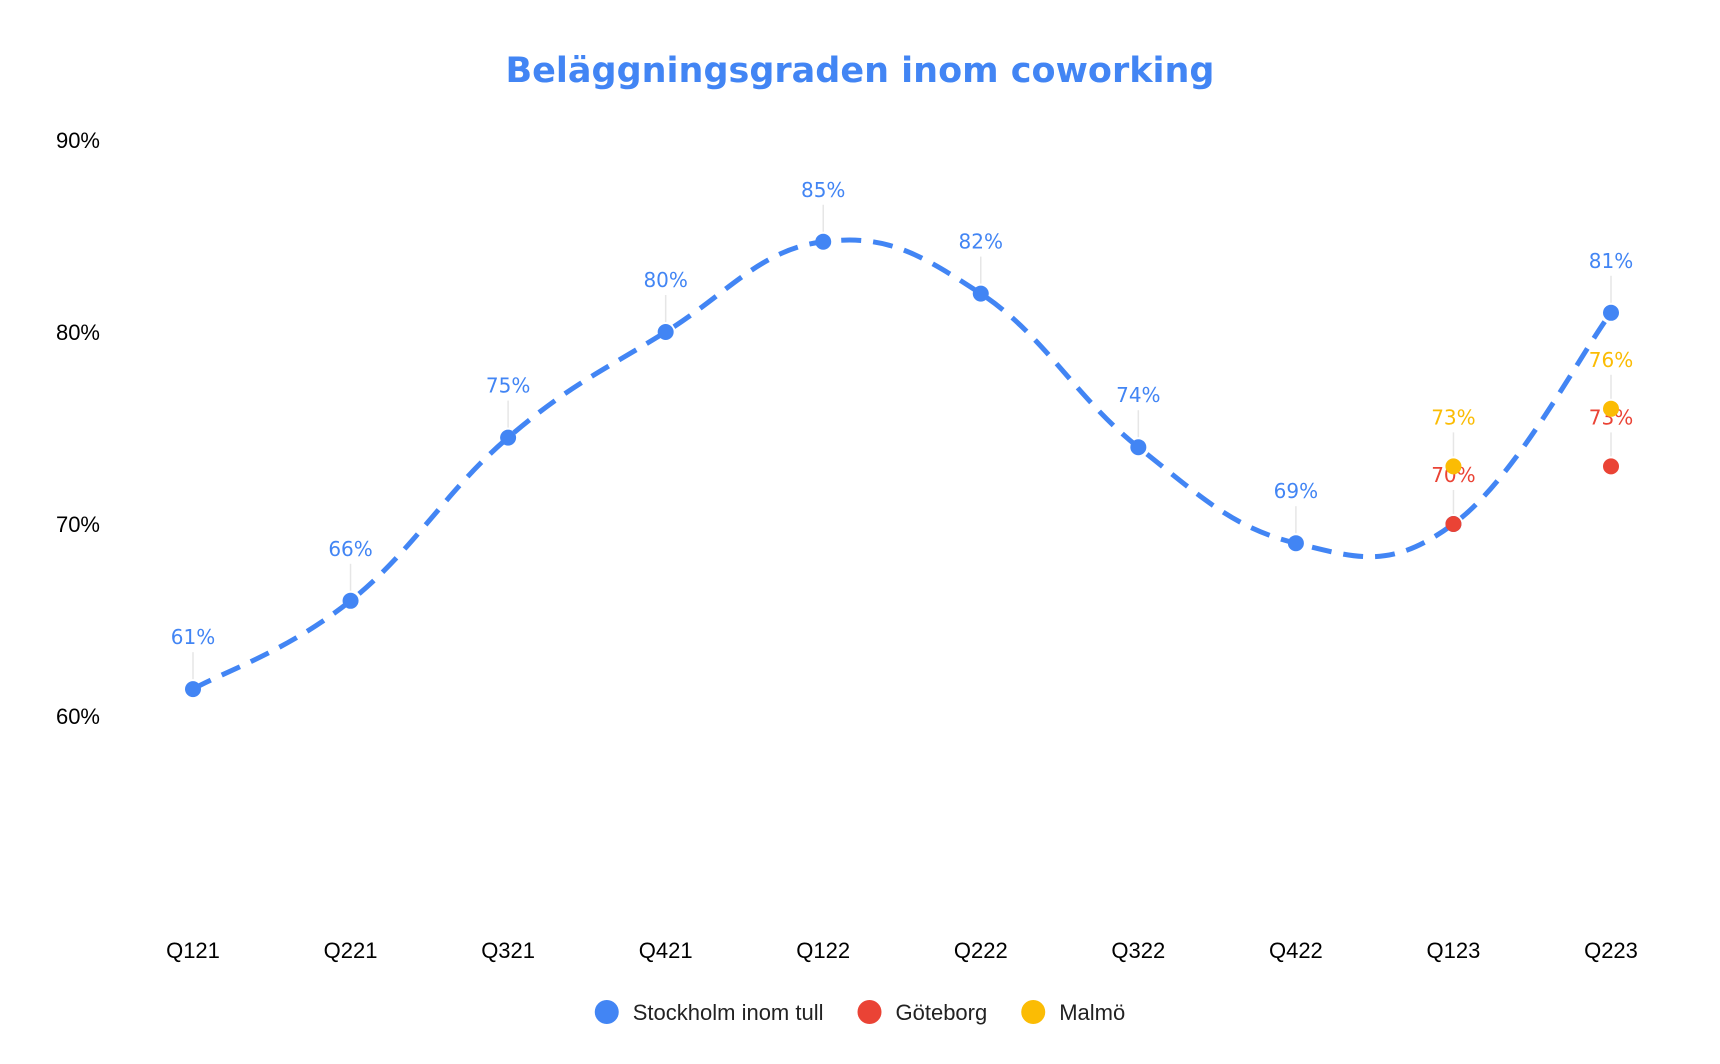 This screenshot has width=1720, height=1064. What do you see at coordinates (665, 280) in the screenshot?
I see `data-label: 80%` at bounding box center [665, 280].